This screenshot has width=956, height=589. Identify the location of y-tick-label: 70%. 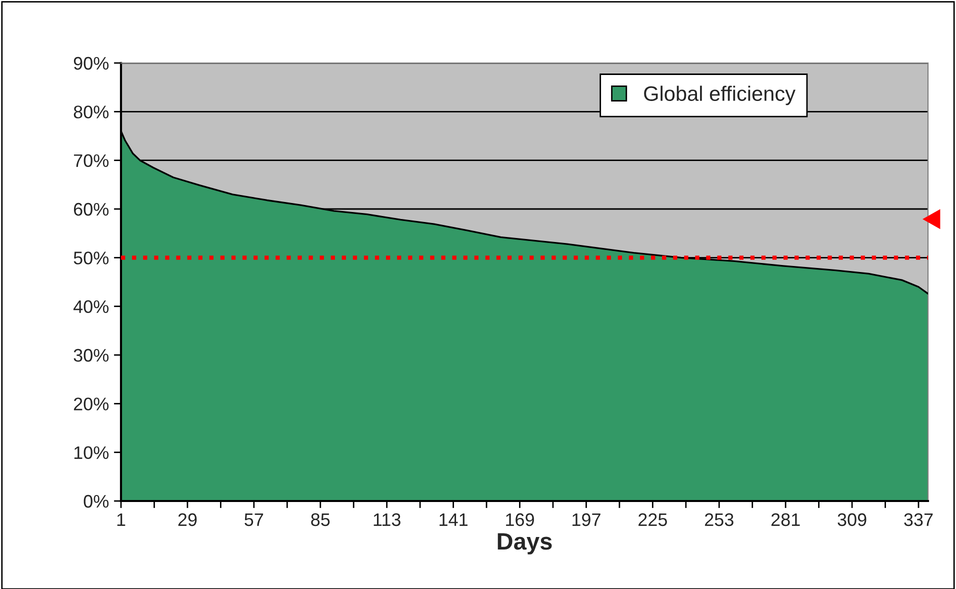
(91, 161).